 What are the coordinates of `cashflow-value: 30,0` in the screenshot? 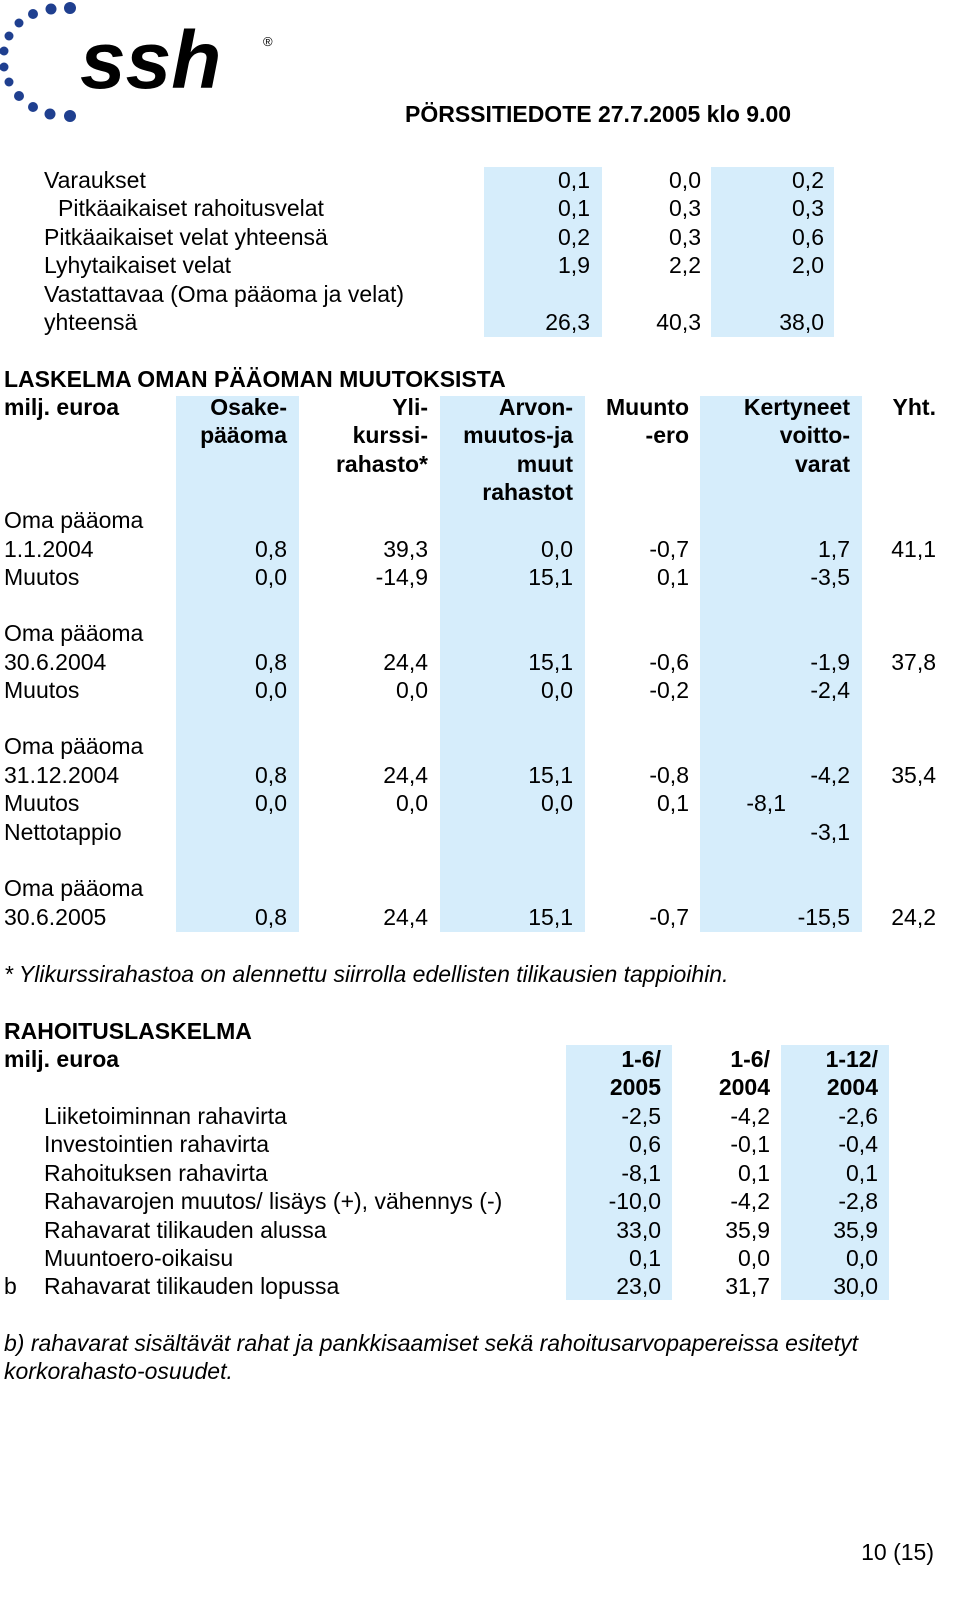 It's located at (855, 1286).